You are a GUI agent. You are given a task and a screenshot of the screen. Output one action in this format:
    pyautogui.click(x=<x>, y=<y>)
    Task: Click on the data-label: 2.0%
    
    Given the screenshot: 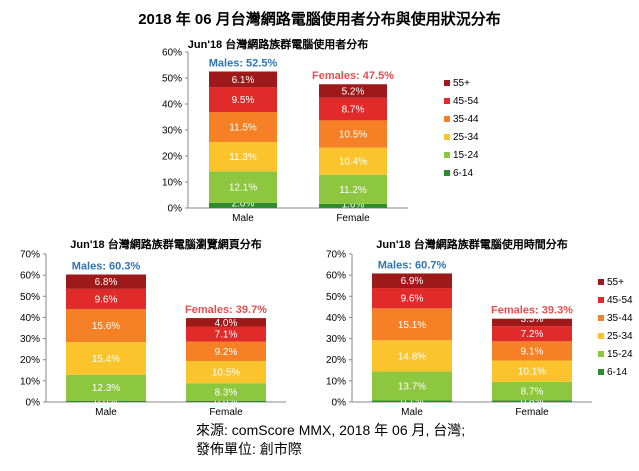 What is the action you would take?
    pyautogui.click(x=243, y=203)
    